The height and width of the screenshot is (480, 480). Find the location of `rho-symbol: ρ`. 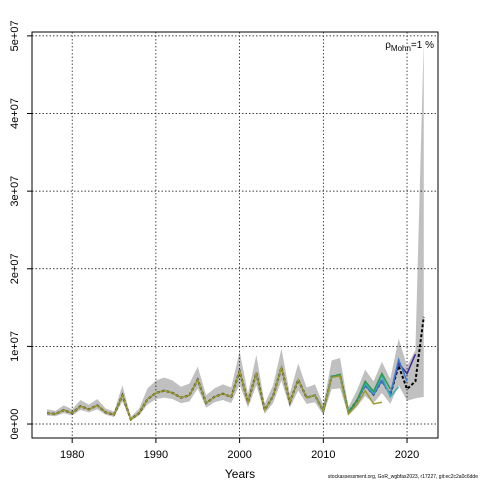

rho-symbol: ρ is located at coordinates (388, 45).